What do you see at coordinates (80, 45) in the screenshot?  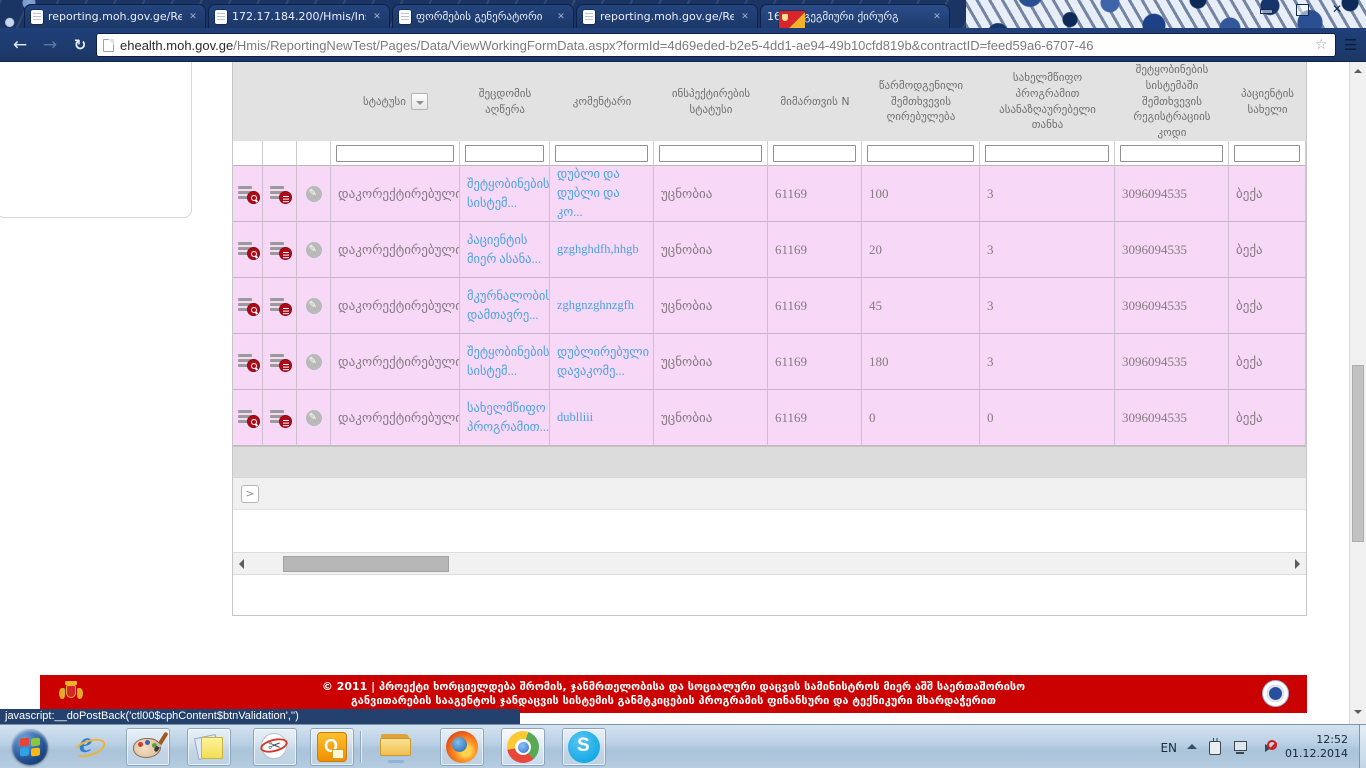 I see `reload-icon` at bounding box center [80, 45].